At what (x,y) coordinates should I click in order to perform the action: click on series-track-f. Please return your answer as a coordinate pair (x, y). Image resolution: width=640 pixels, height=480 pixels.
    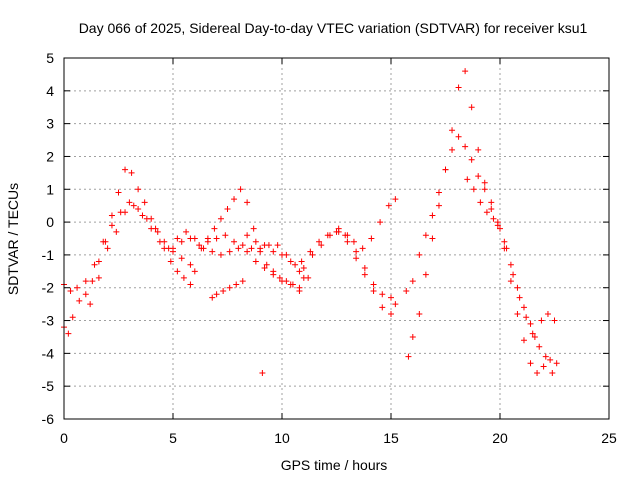
    Looking at the image, I should click on (227, 289).